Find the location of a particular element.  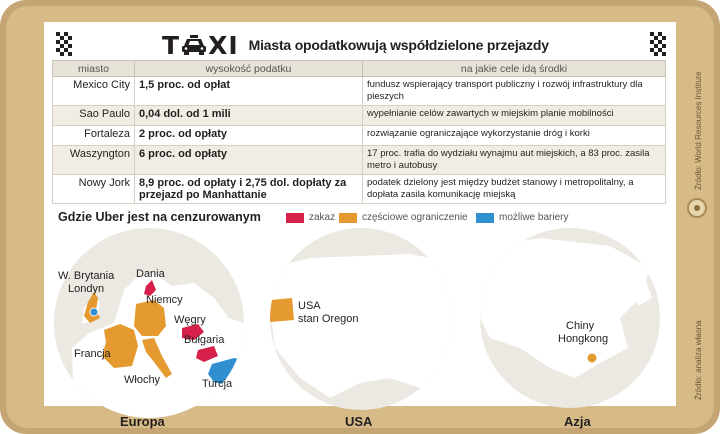

label-london: Londyn is located at coordinates (86, 289).